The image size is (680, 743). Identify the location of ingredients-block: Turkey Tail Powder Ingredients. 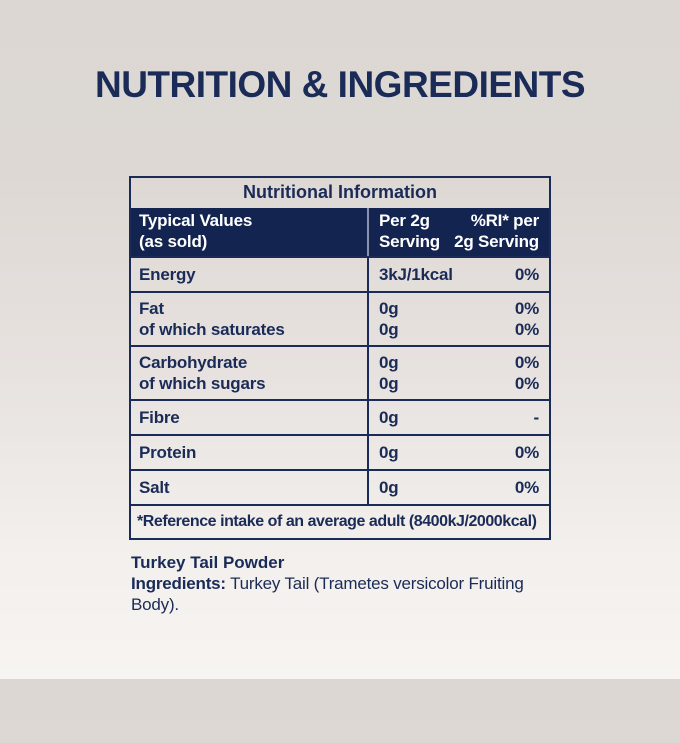
(340, 583).